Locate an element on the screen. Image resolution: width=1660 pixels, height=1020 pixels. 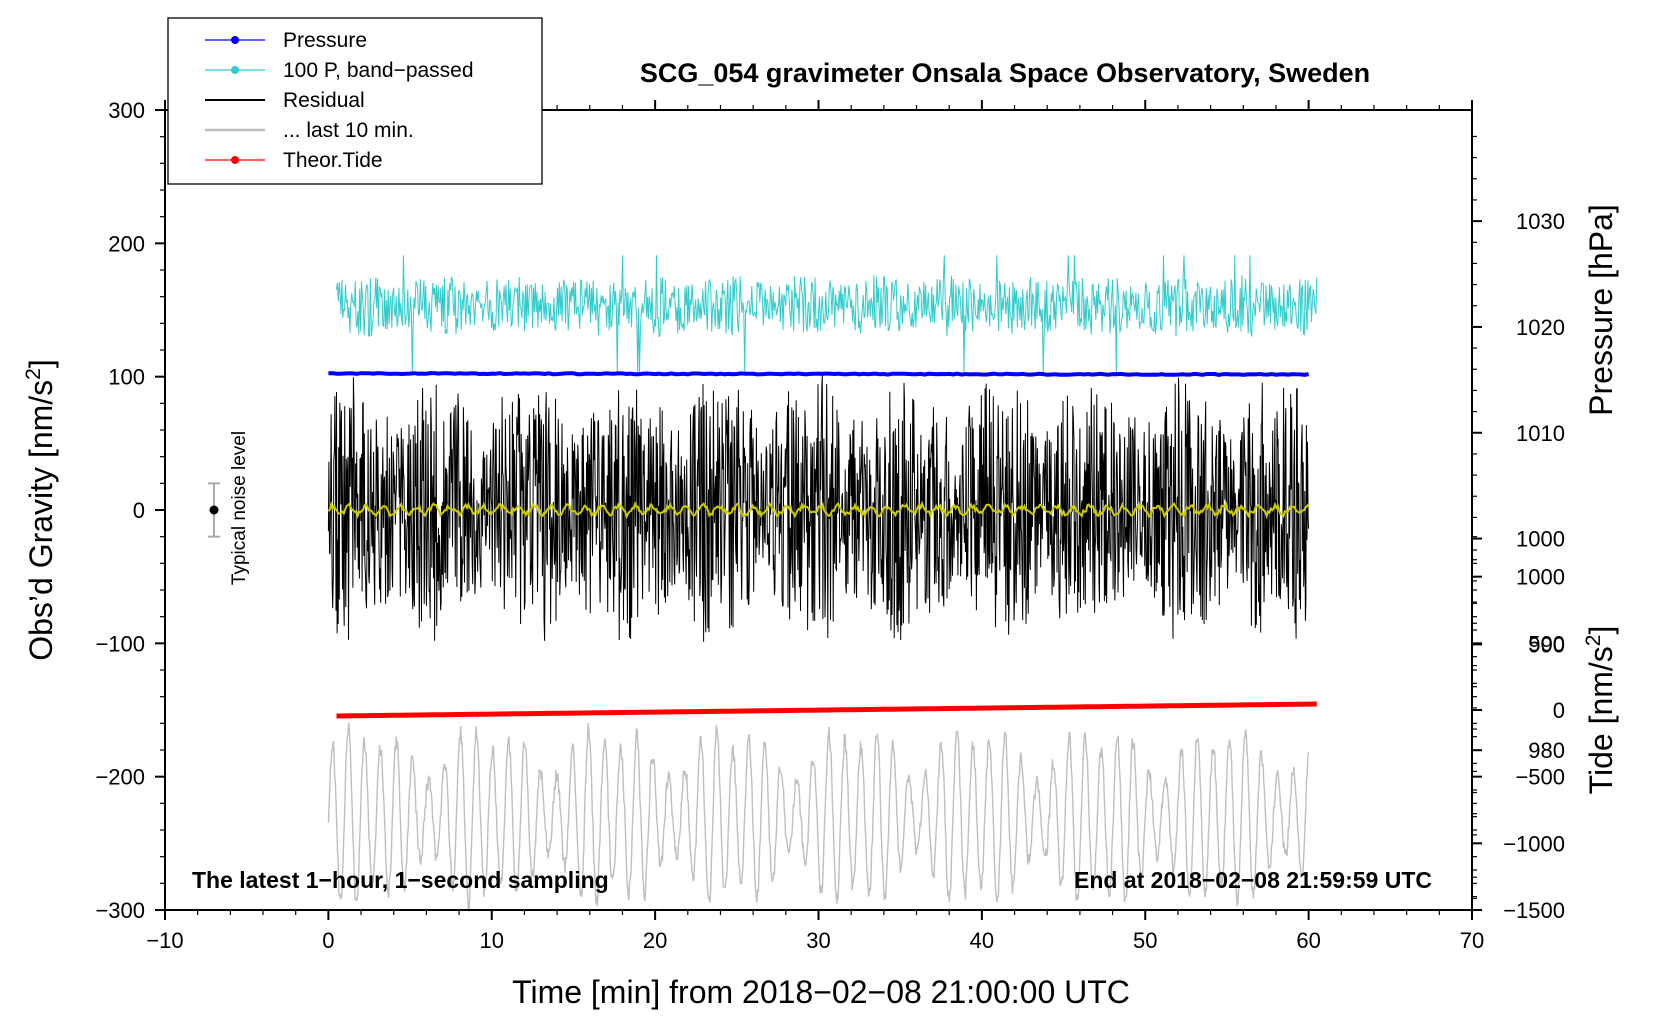
y-axis-label-tide-close: ] is located at coordinates (1601, 630).